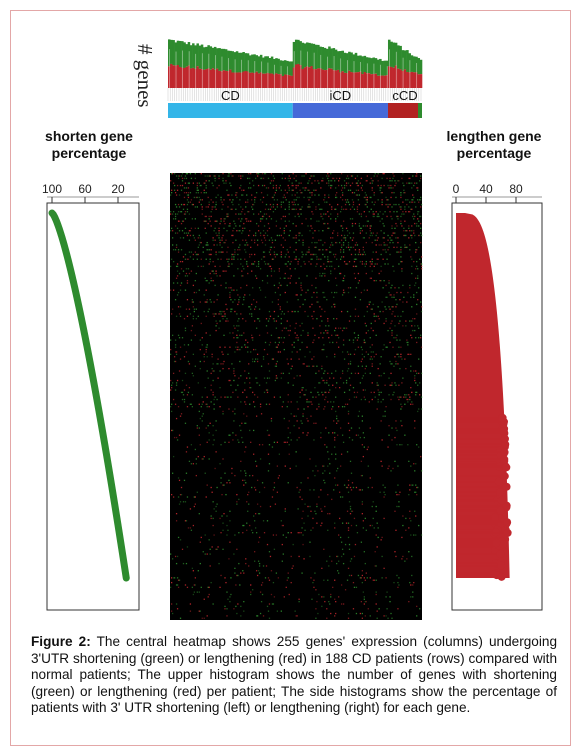 The height and width of the screenshot is (754, 581). I want to click on right-panel-title-line1: lengthen gene, so click(494, 136).